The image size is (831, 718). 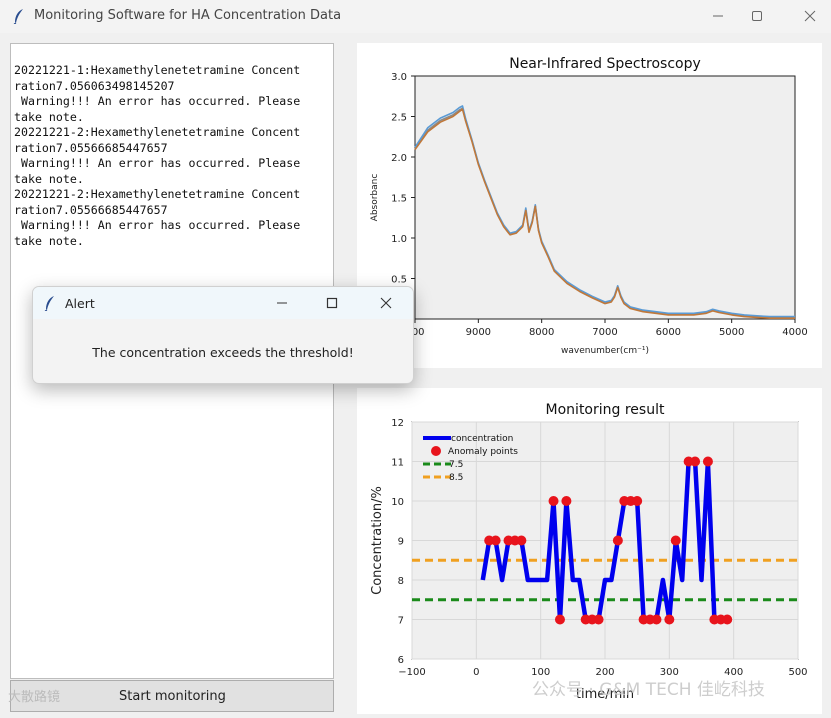 I want to click on legend-label: Anomaly points, so click(x=483, y=452).